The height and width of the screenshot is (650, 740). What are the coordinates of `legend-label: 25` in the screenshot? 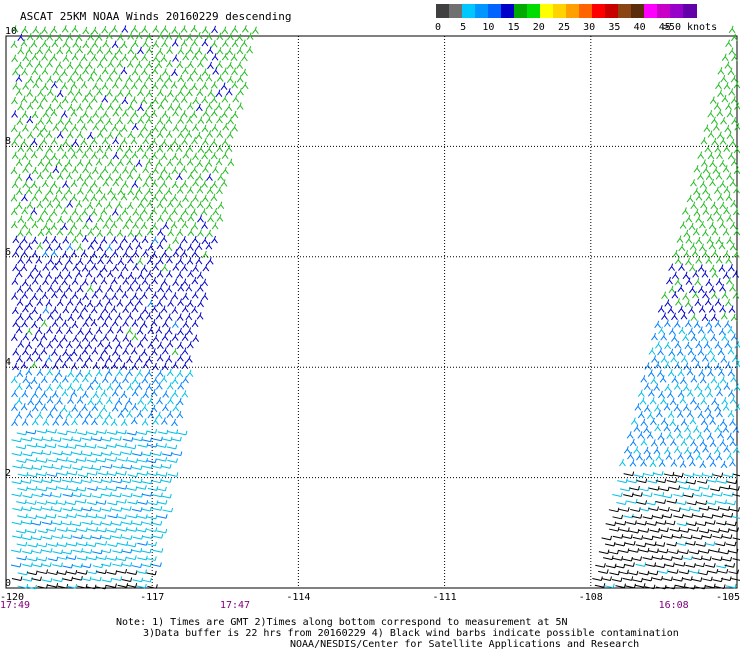 It's located at (564, 27).